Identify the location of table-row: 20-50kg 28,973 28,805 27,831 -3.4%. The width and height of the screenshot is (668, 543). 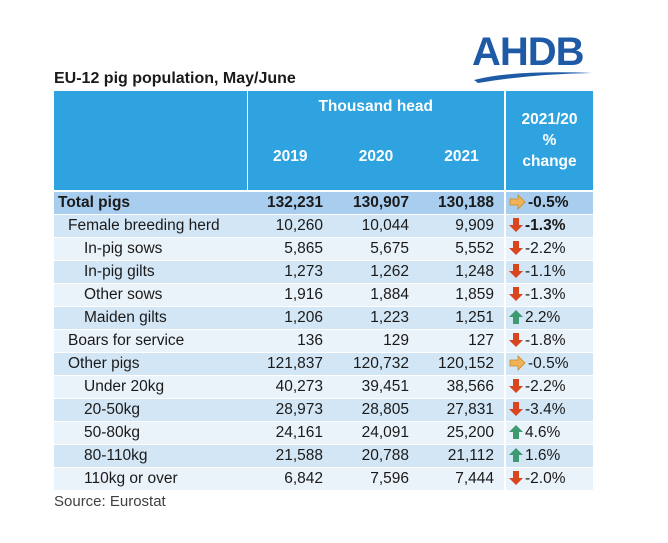
(323, 410).